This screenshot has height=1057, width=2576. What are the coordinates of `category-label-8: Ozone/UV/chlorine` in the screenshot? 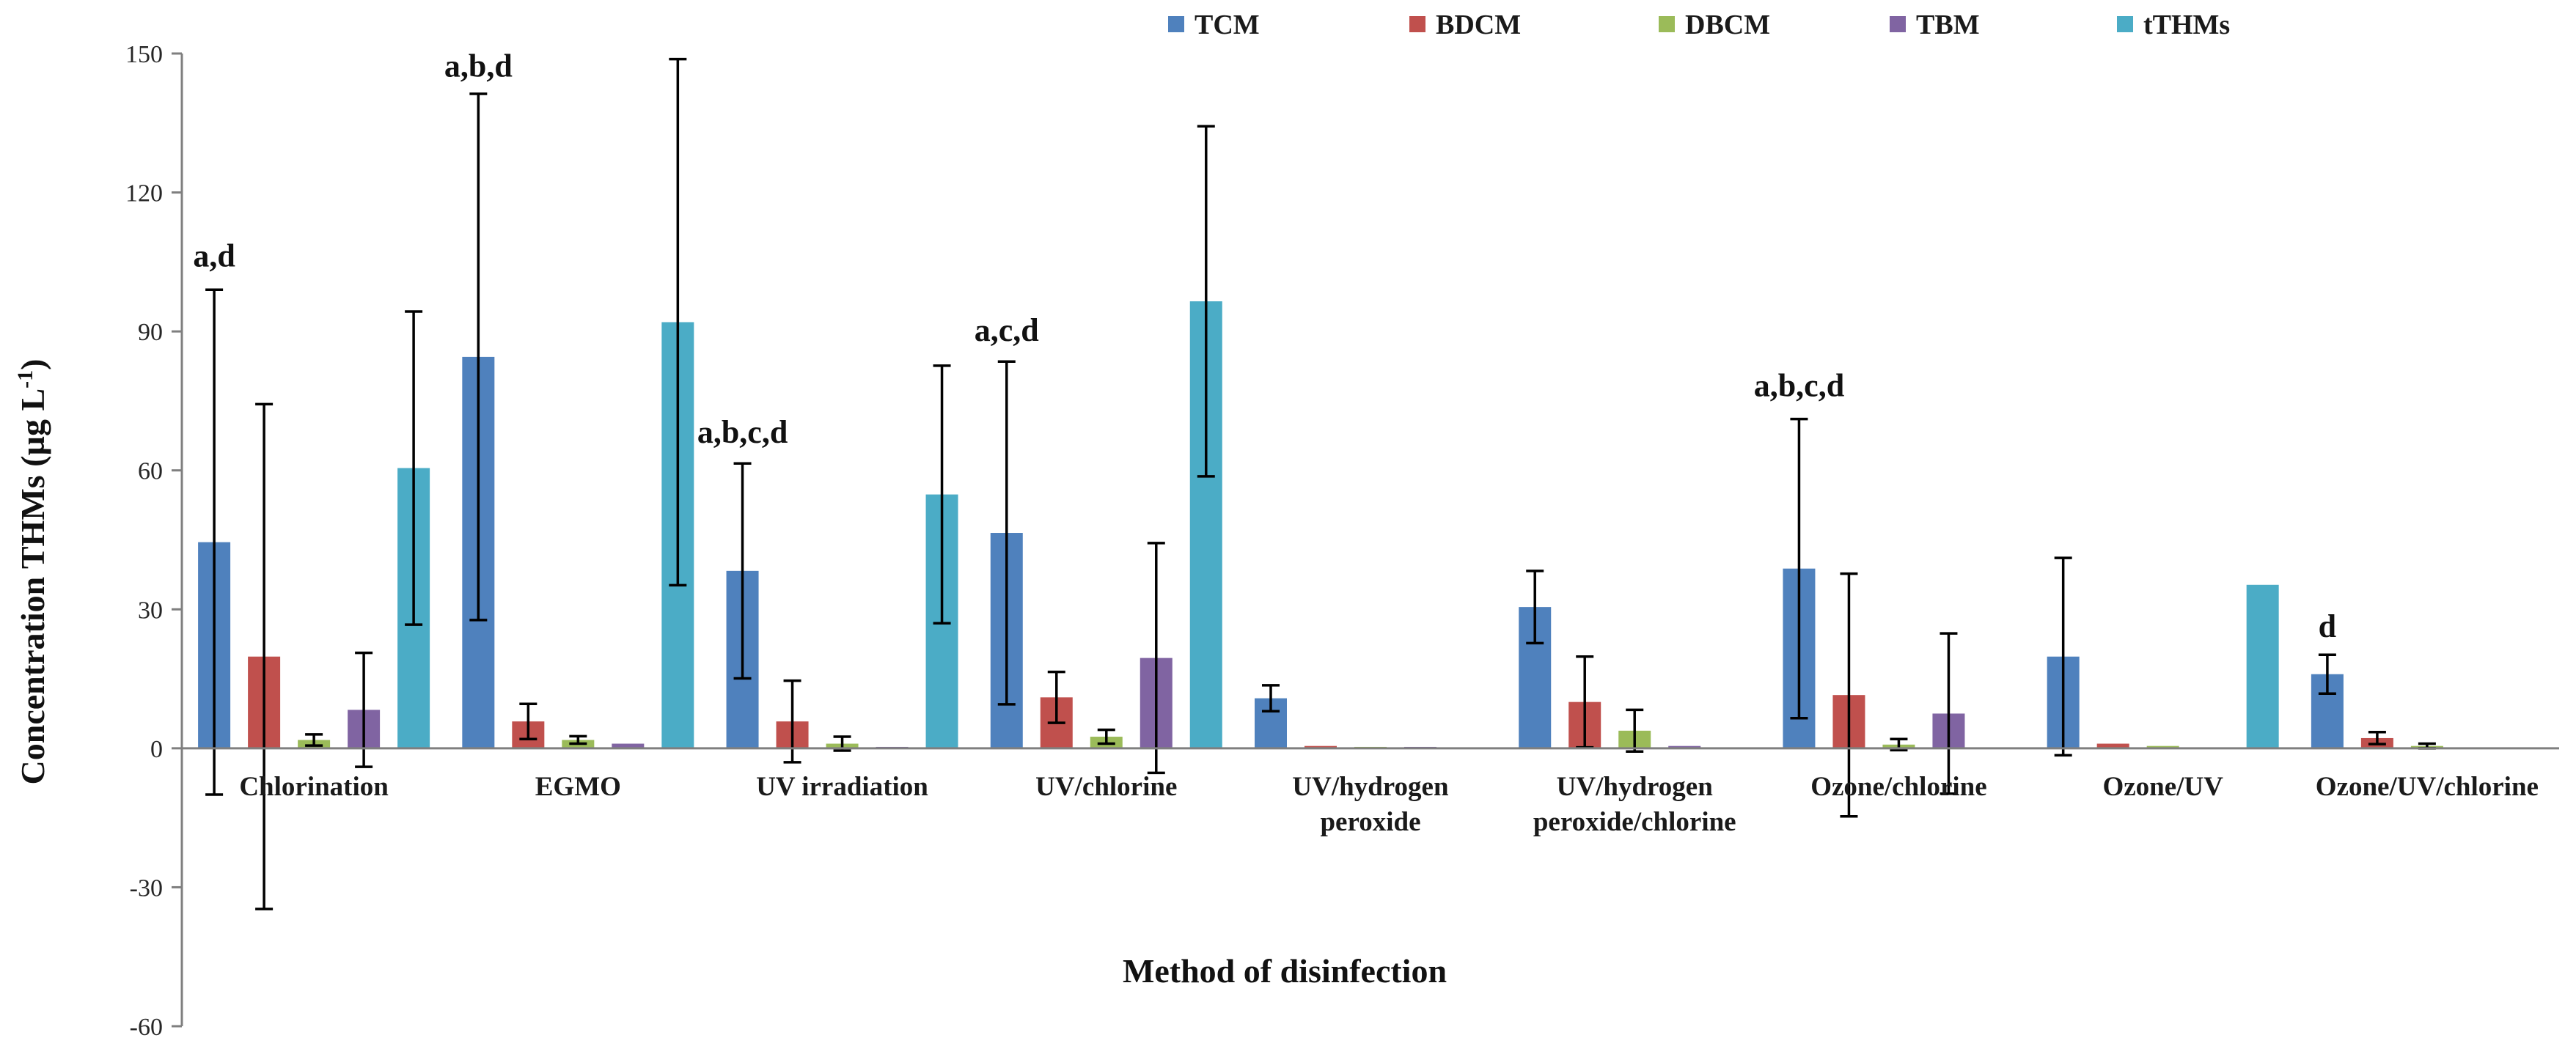 It's located at (2427, 787).